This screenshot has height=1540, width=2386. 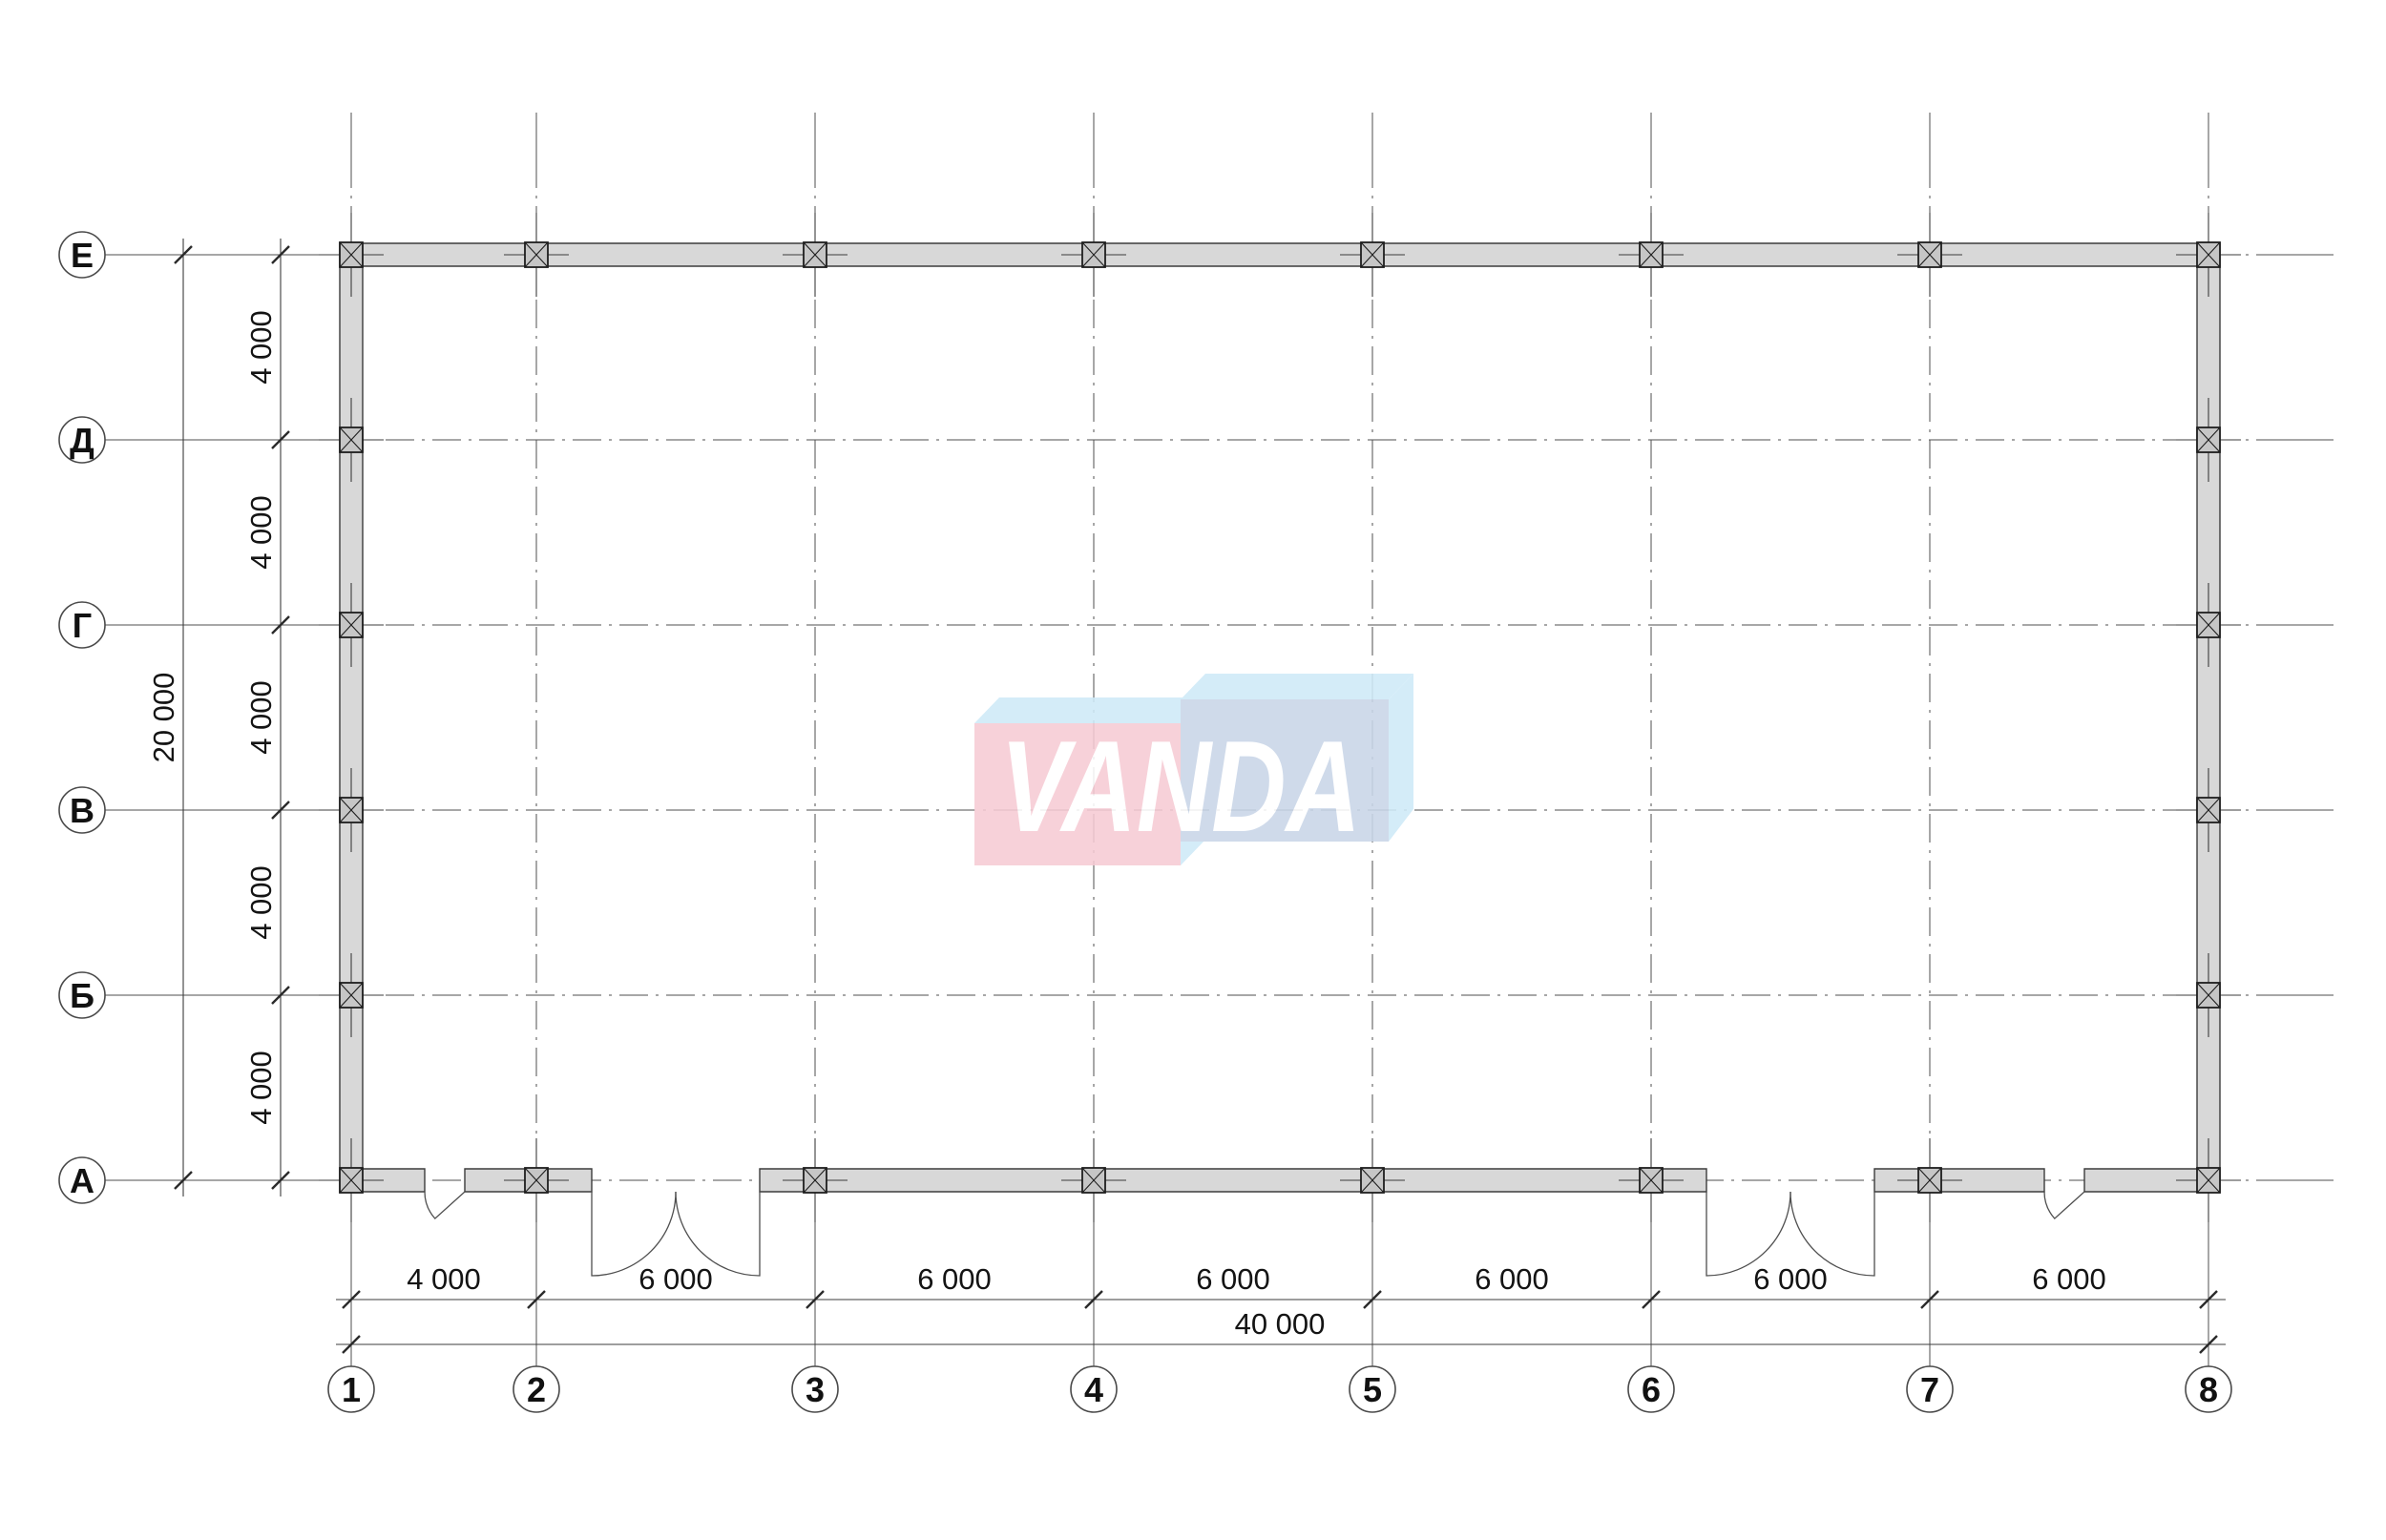 I want to click on axis-bubble-letter-label: Г, so click(x=82, y=626).